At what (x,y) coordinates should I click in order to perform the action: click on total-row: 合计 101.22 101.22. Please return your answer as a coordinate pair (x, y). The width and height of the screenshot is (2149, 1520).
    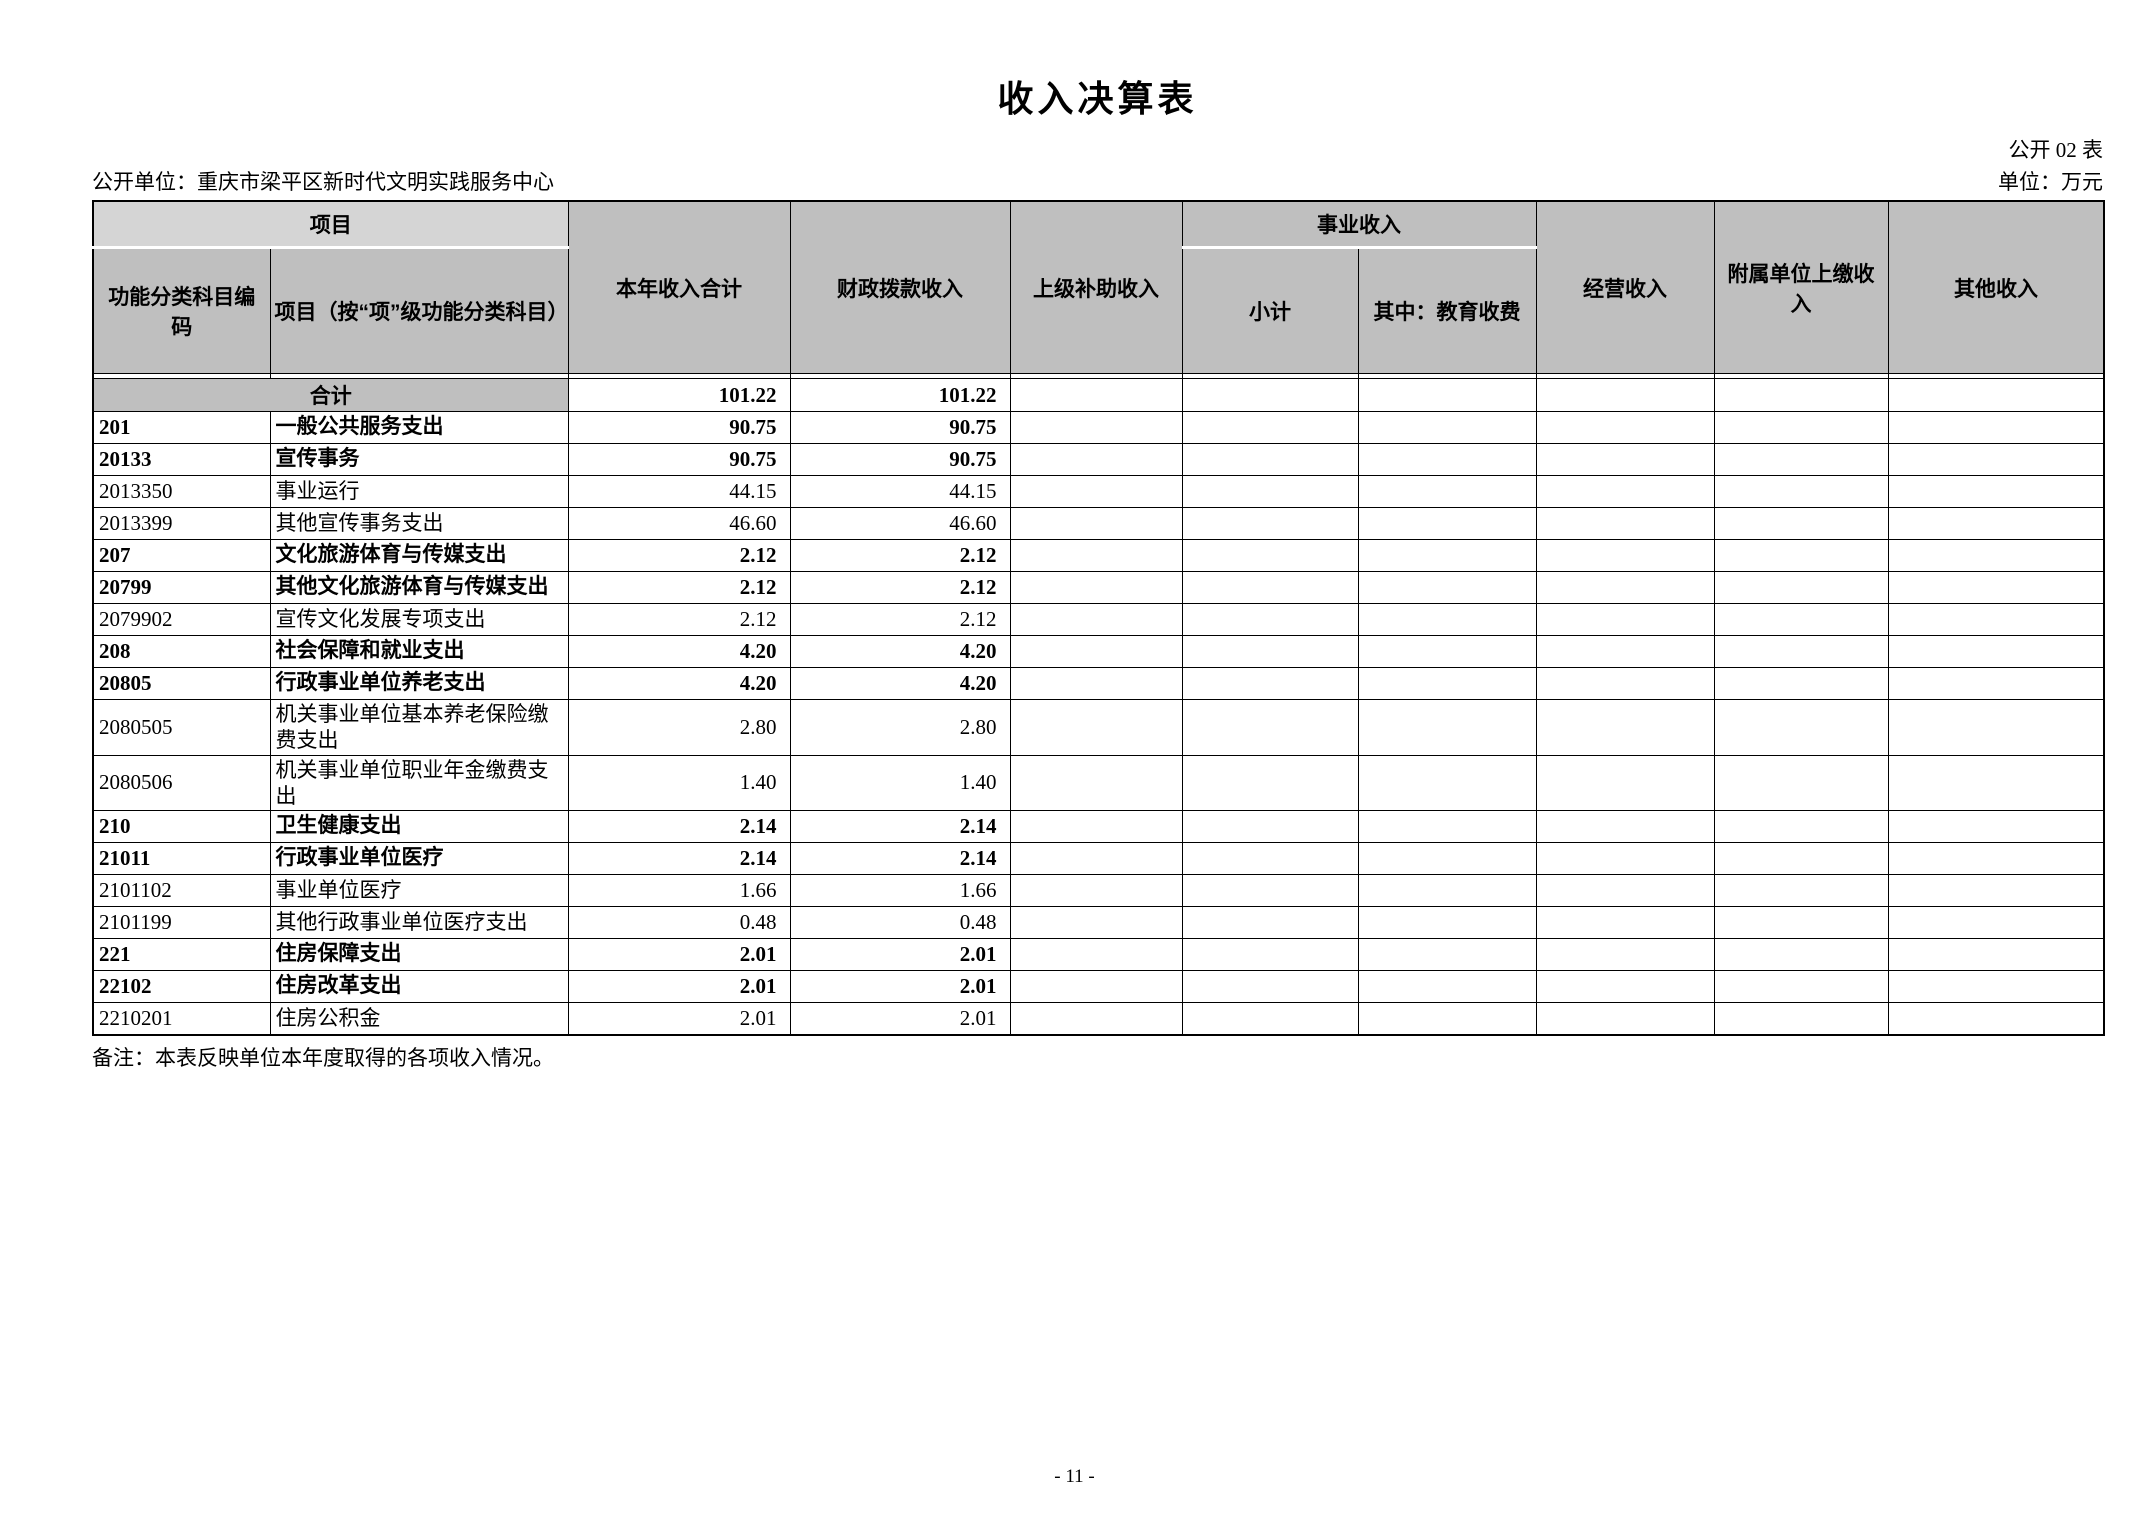
    Looking at the image, I should click on (1098, 395).